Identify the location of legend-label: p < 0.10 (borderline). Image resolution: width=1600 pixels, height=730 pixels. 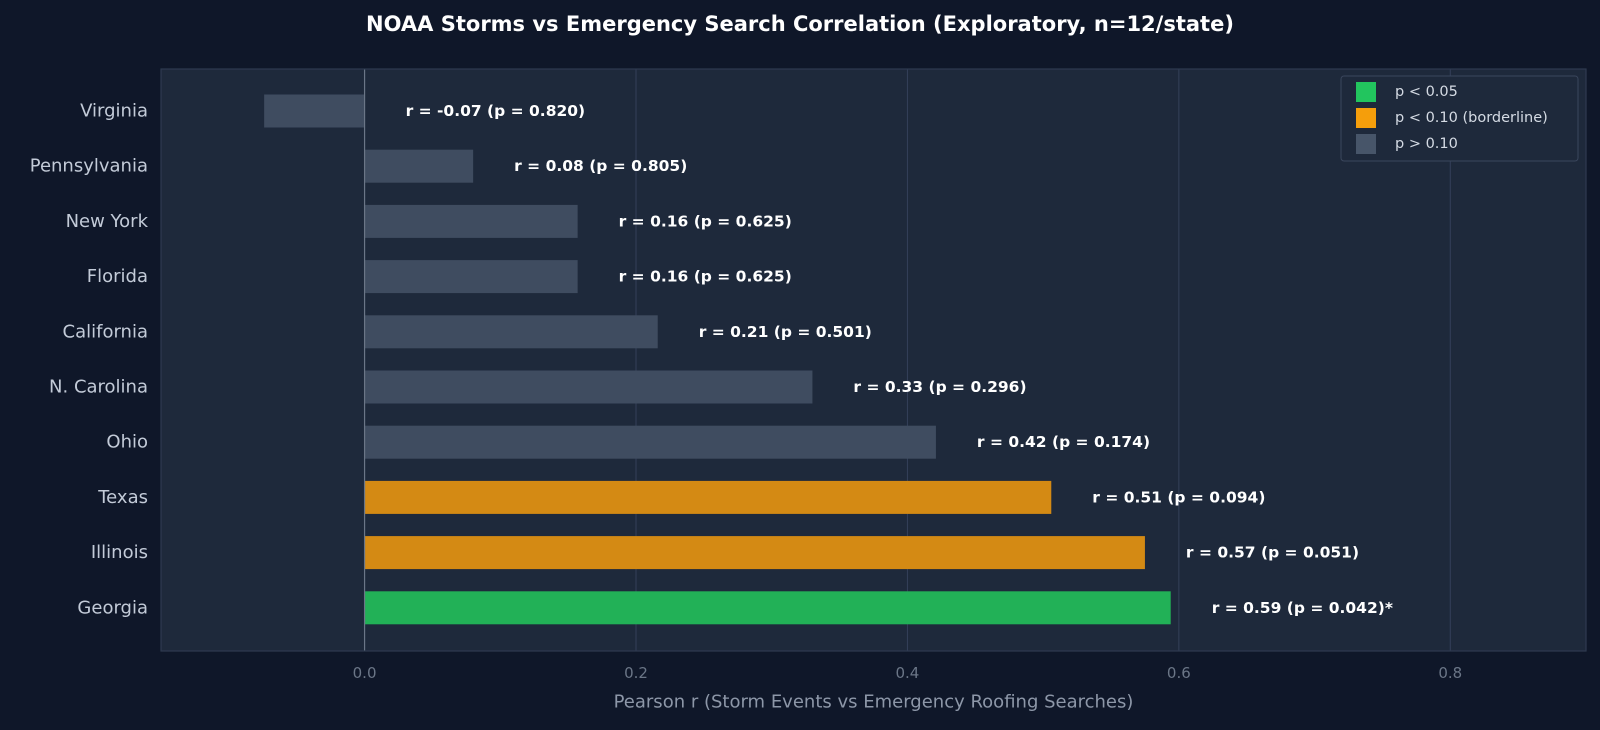
(1471, 118).